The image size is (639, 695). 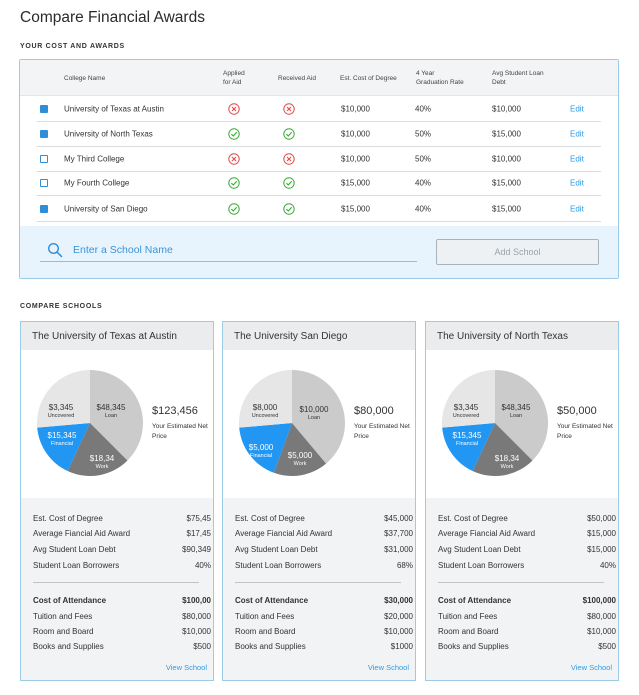 I want to click on attendance-value: $20,000, so click(x=398, y=616).